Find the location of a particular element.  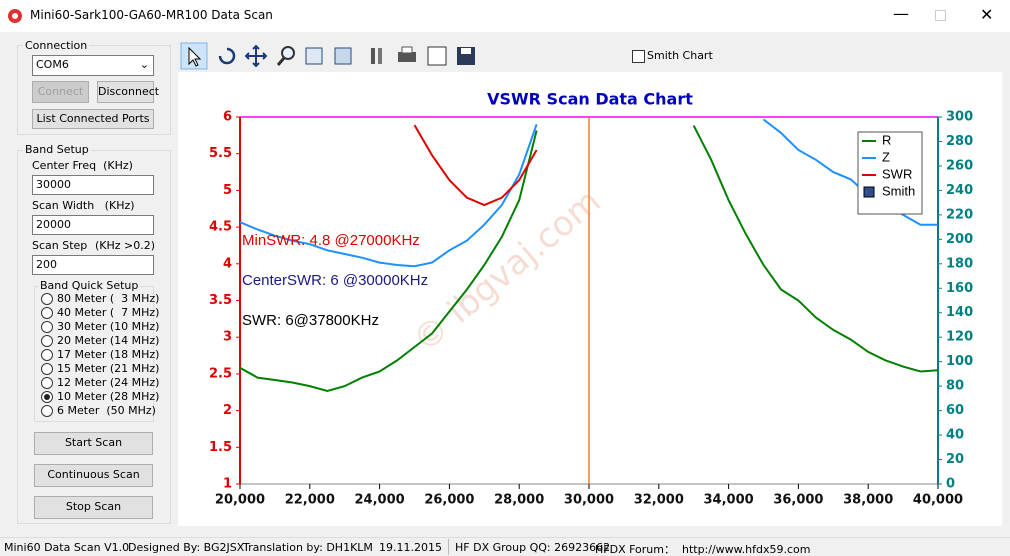

y-tick-label: 3 is located at coordinates (227, 337).